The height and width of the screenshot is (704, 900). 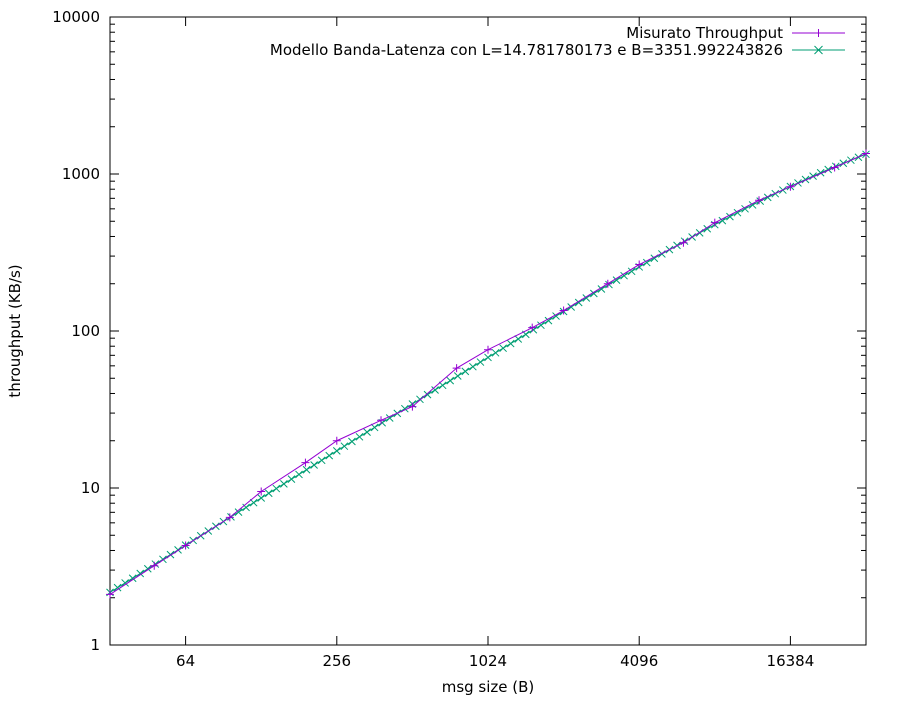 What do you see at coordinates (488, 687) in the screenshot?
I see `x-axis-label: msg size (B)` at bounding box center [488, 687].